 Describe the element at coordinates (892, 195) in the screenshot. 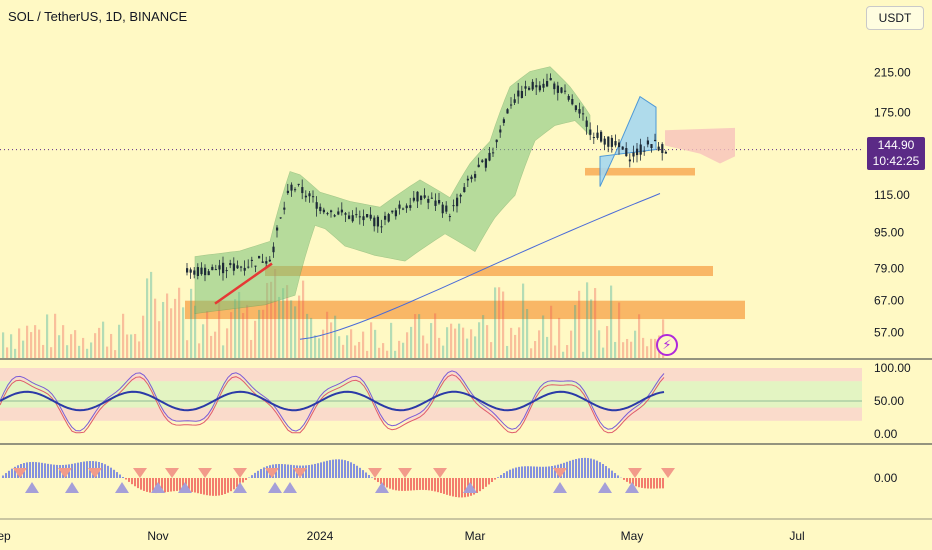

I see `y-tick-label: 115.00` at that location.